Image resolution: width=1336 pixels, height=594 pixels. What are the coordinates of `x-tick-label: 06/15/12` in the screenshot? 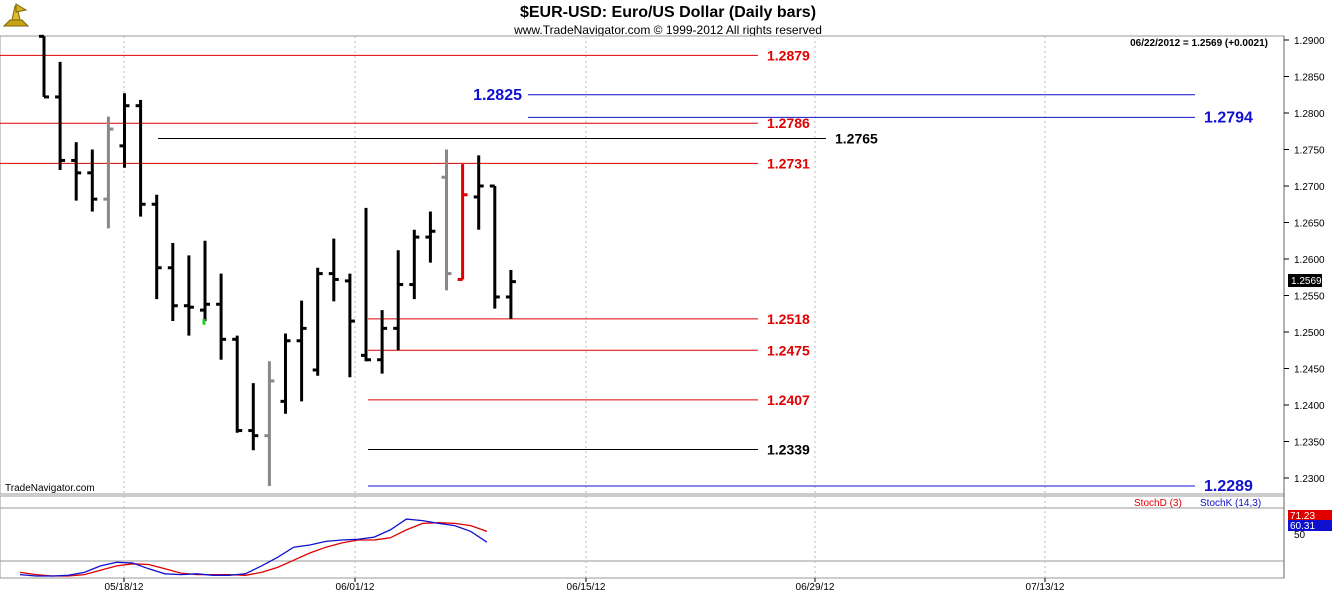 It's located at (586, 587).